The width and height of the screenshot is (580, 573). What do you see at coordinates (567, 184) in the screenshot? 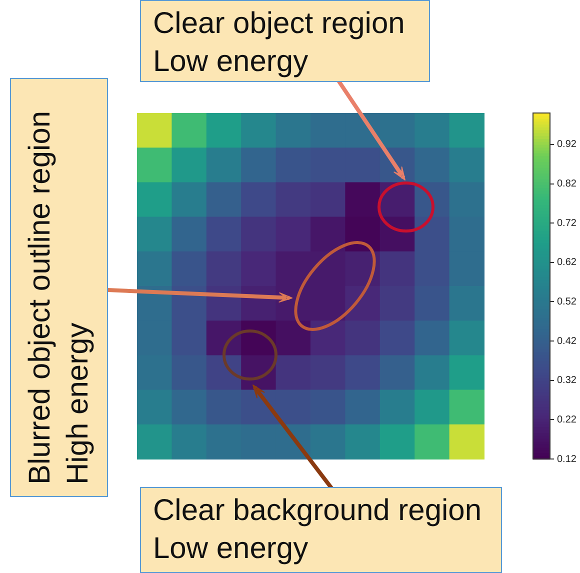
I see `color-bar-label: 0.82` at bounding box center [567, 184].